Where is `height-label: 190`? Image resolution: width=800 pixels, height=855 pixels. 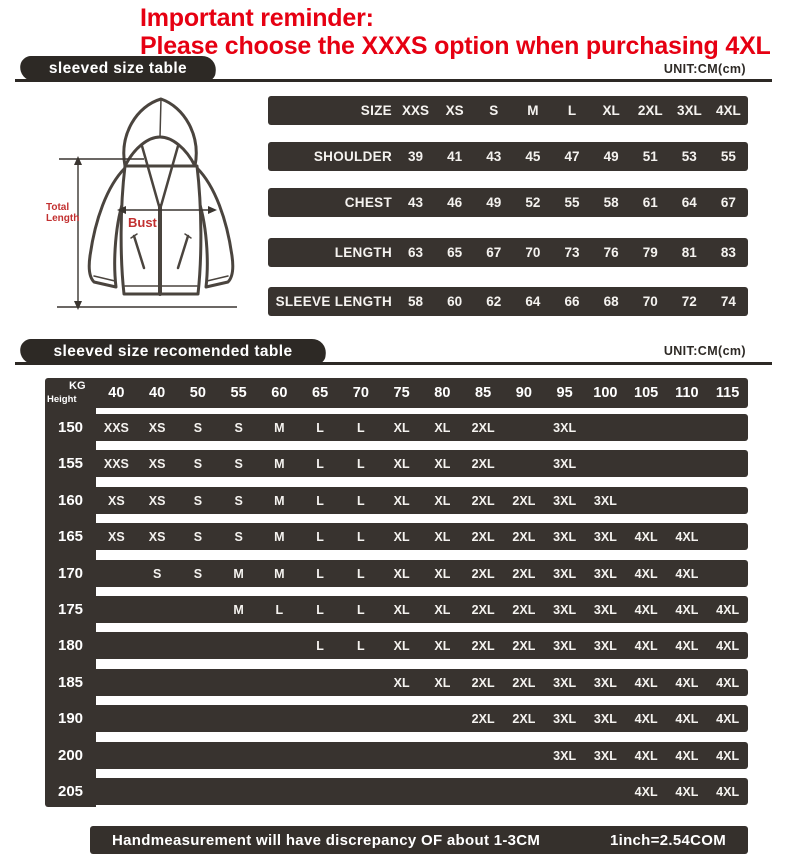
height-label: 190 is located at coordinates (70, 718).